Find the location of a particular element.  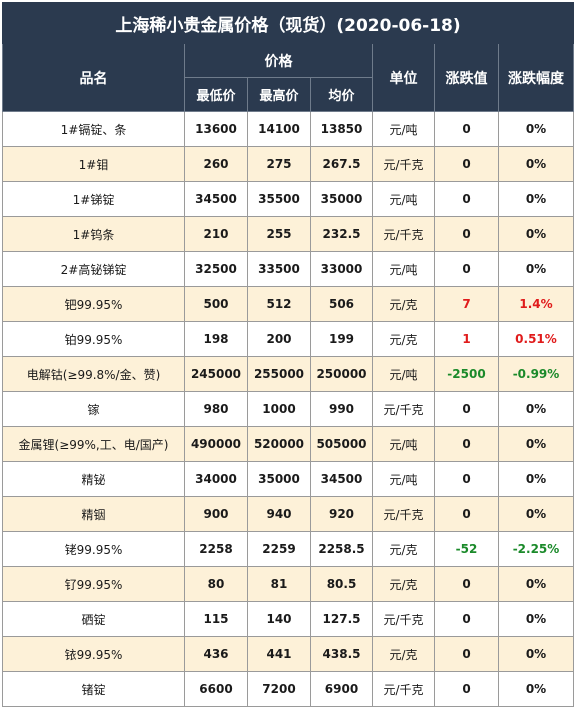

cell-low: 34500 is located at coordinates (216, 199).